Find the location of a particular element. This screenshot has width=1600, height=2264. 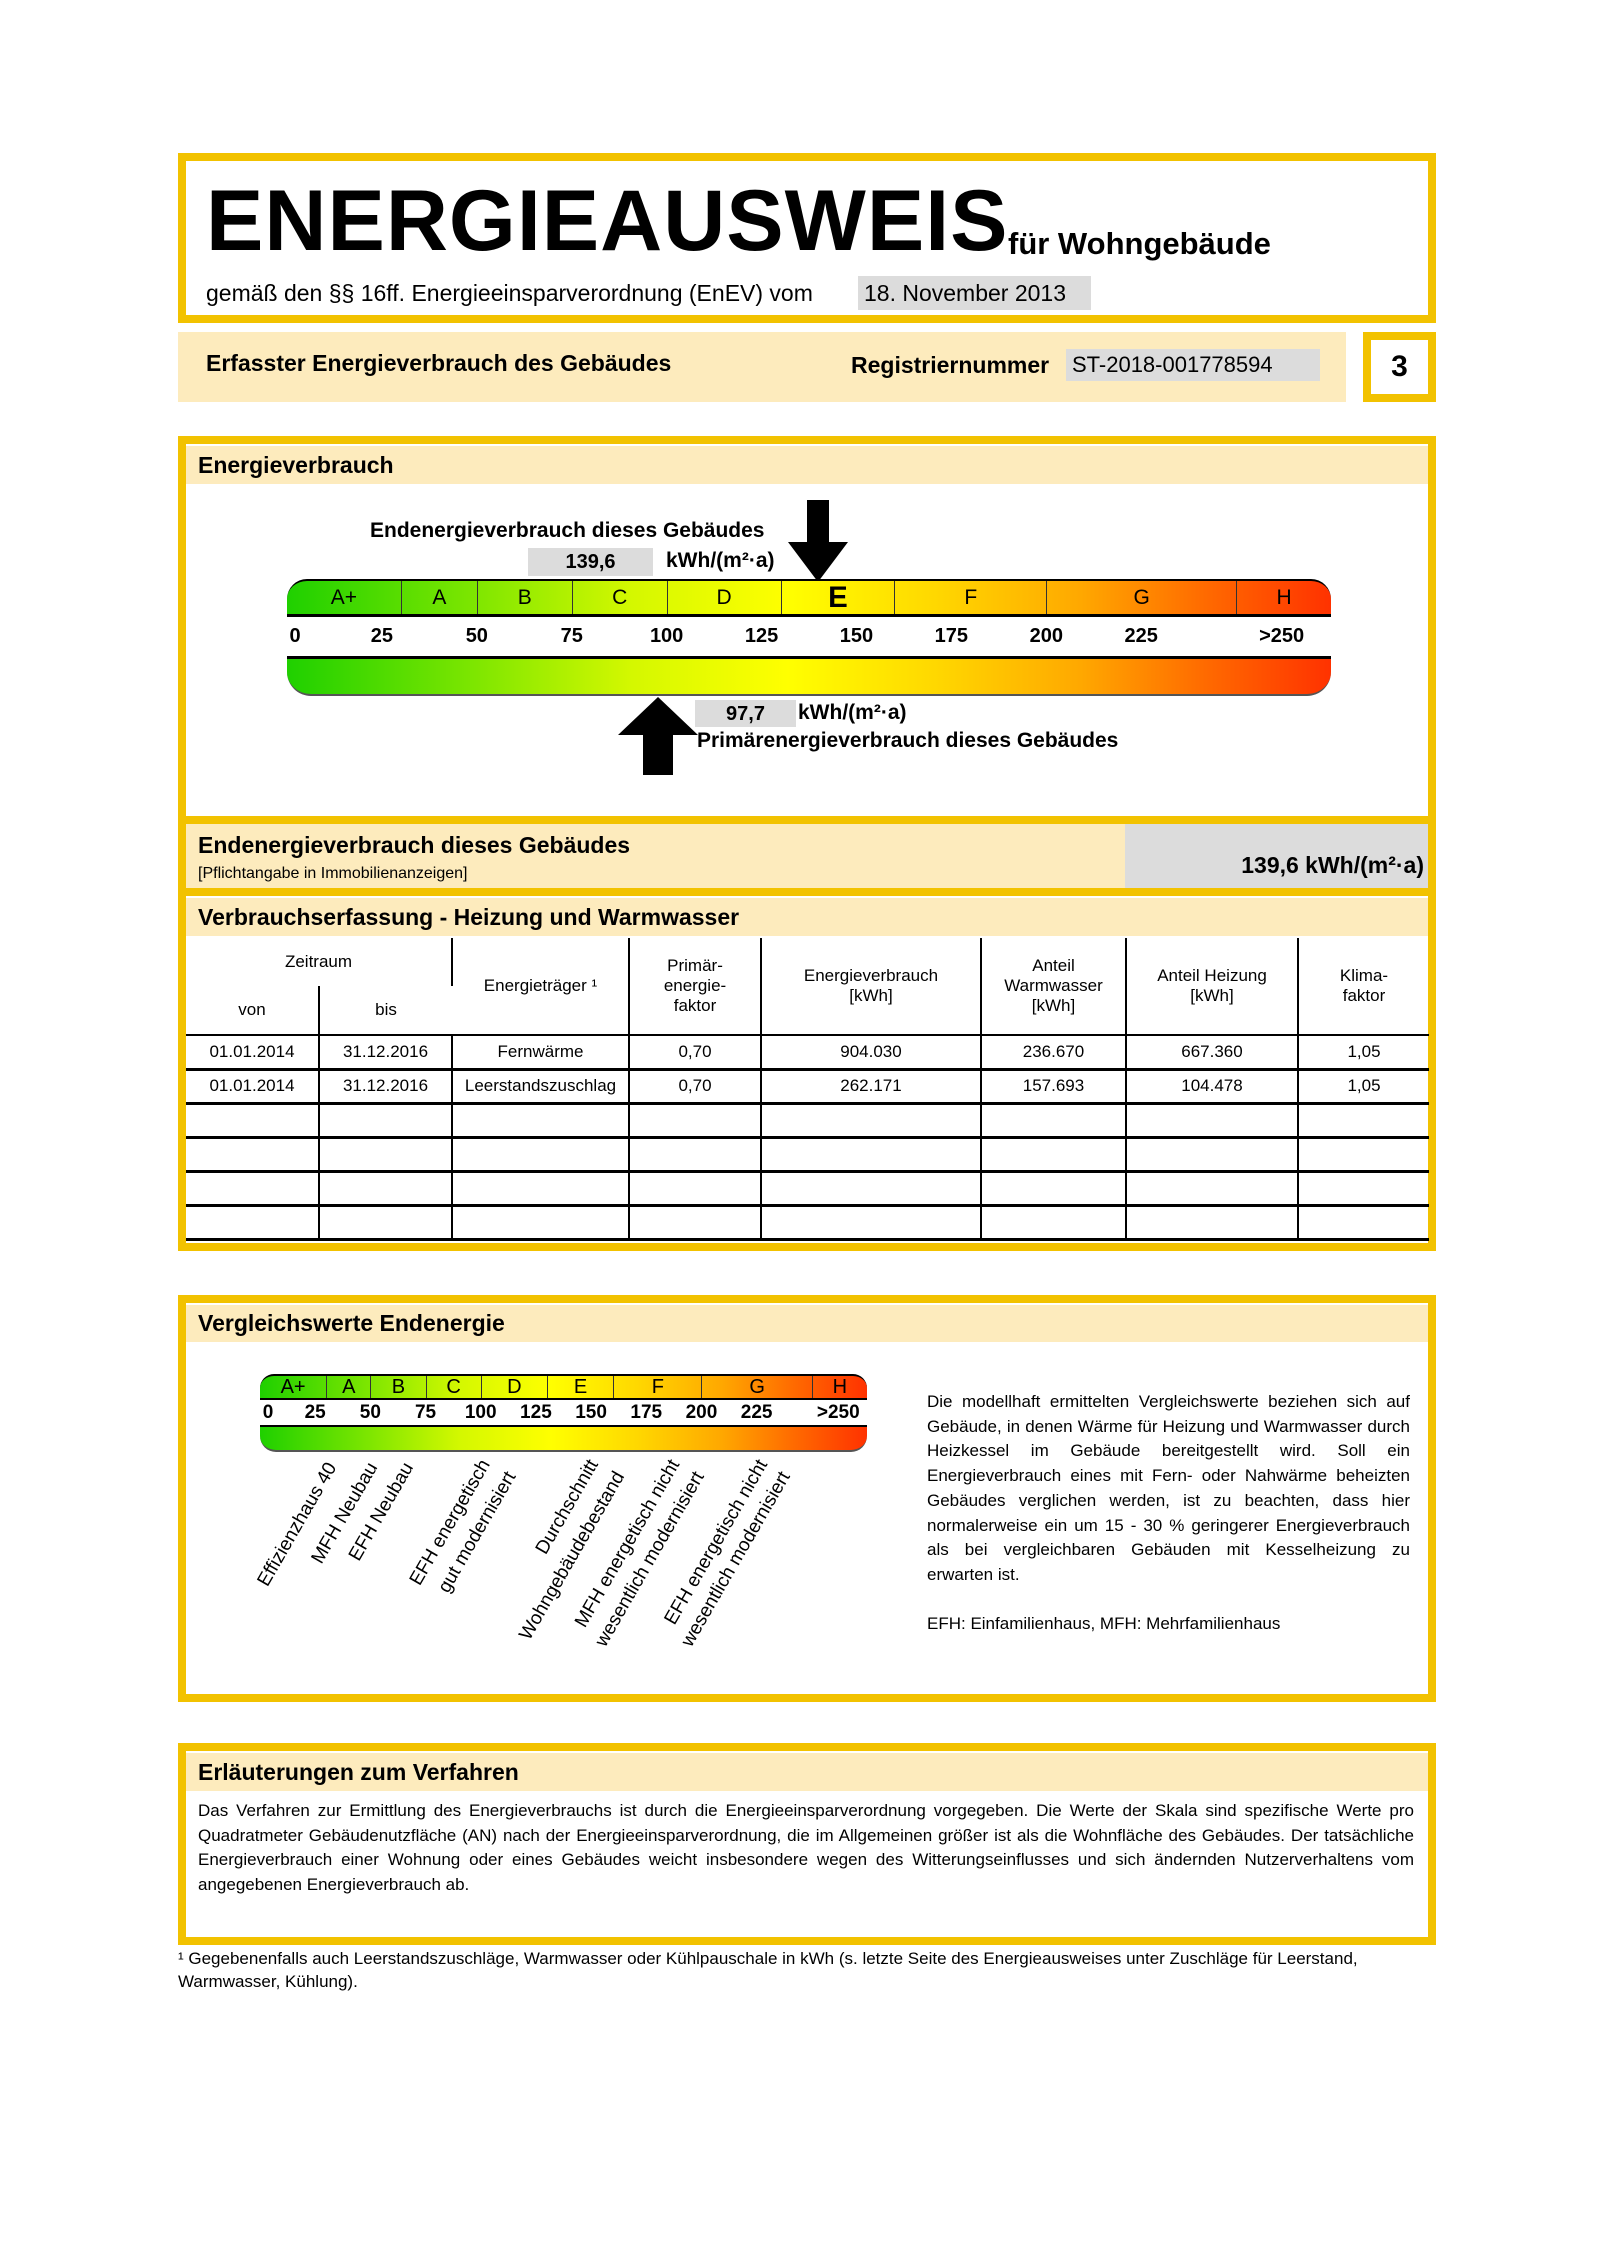

end-energy-unit: kWh/(m²·a) is located at coordinates (720, 560).